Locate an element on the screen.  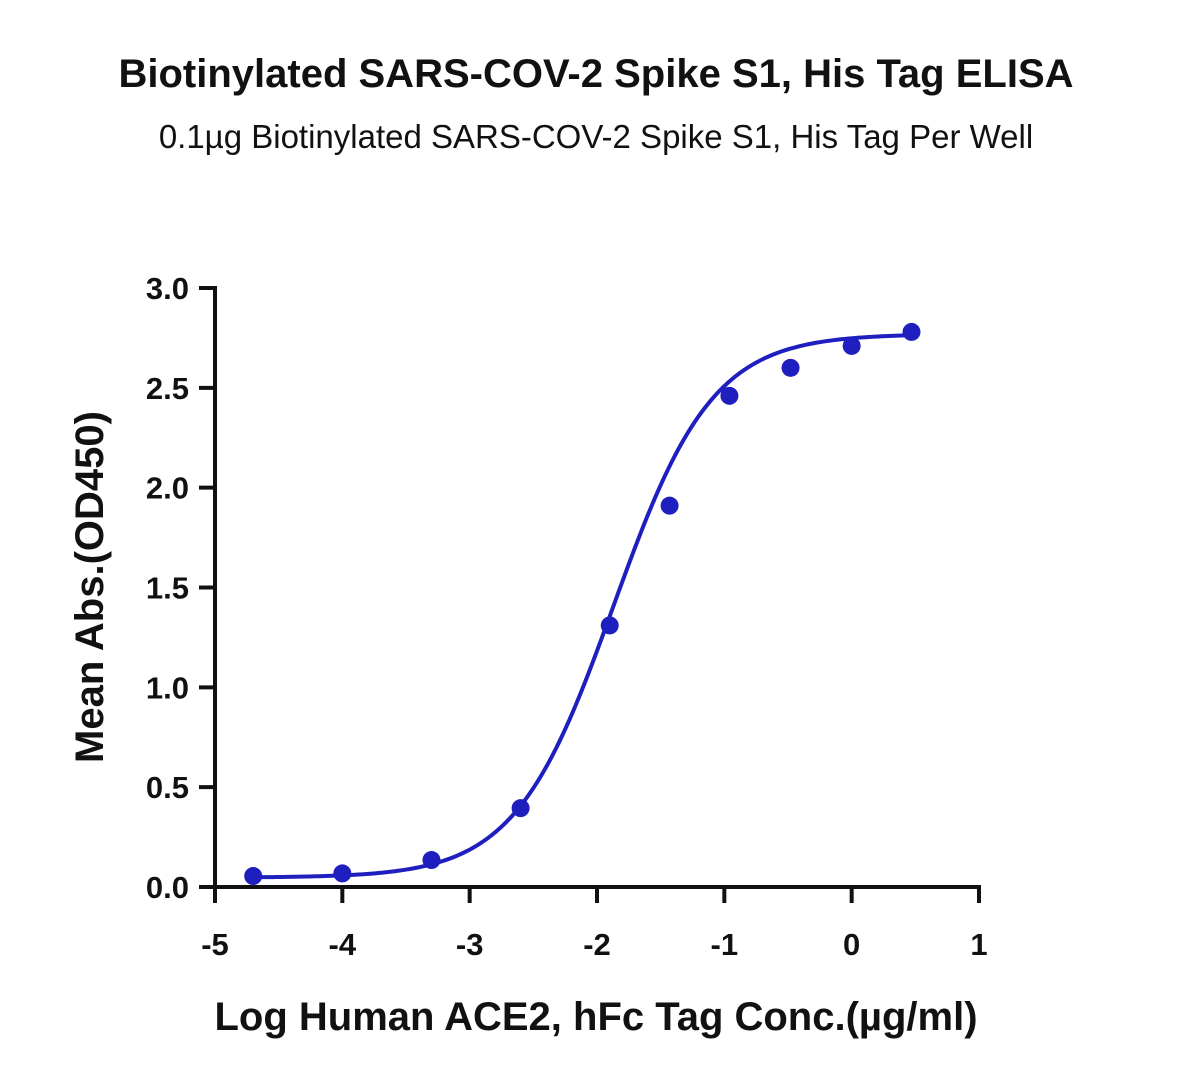
y-tick-label: 1.5 is located at coordinates (167, 588).